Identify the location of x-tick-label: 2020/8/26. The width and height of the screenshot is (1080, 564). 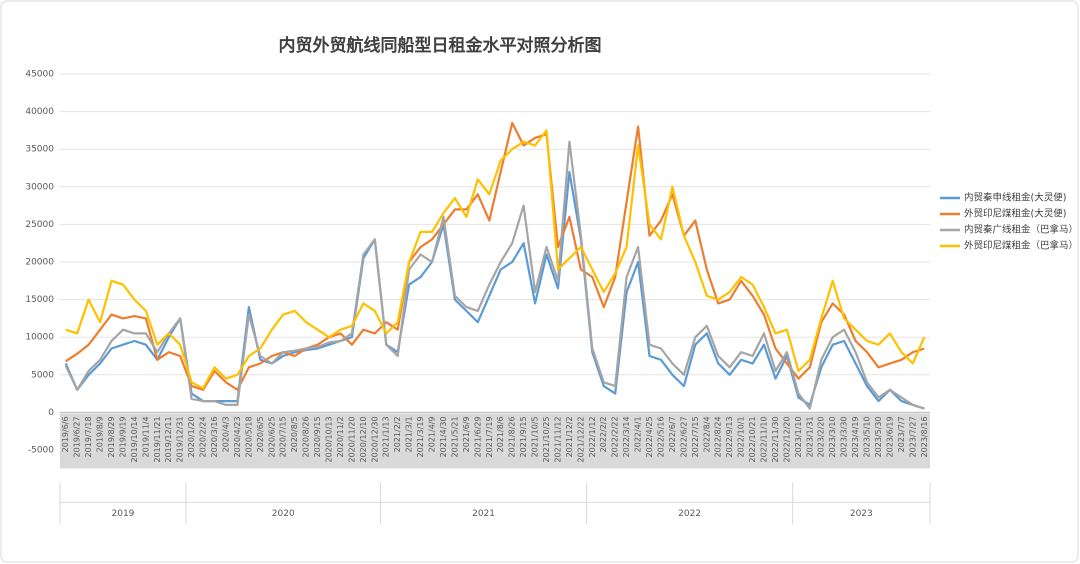
(306, 436).